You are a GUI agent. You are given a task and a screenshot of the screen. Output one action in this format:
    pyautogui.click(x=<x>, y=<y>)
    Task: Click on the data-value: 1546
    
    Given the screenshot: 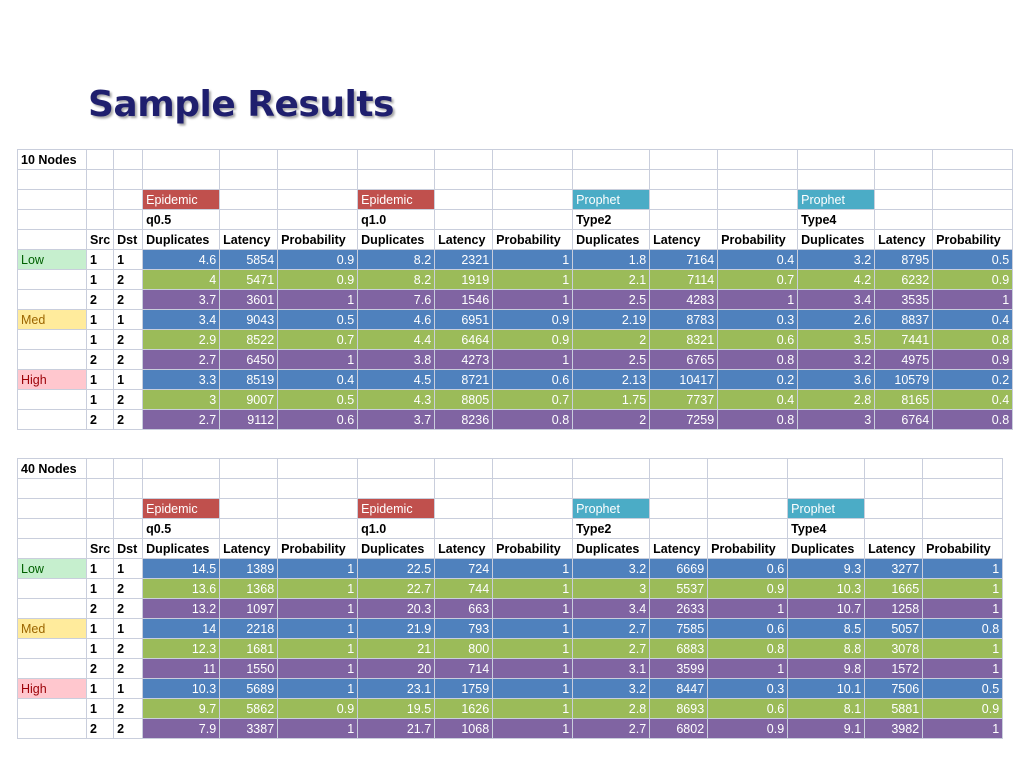 What is the action you would take?
    pyautogui.click(x=464, y=299)
    